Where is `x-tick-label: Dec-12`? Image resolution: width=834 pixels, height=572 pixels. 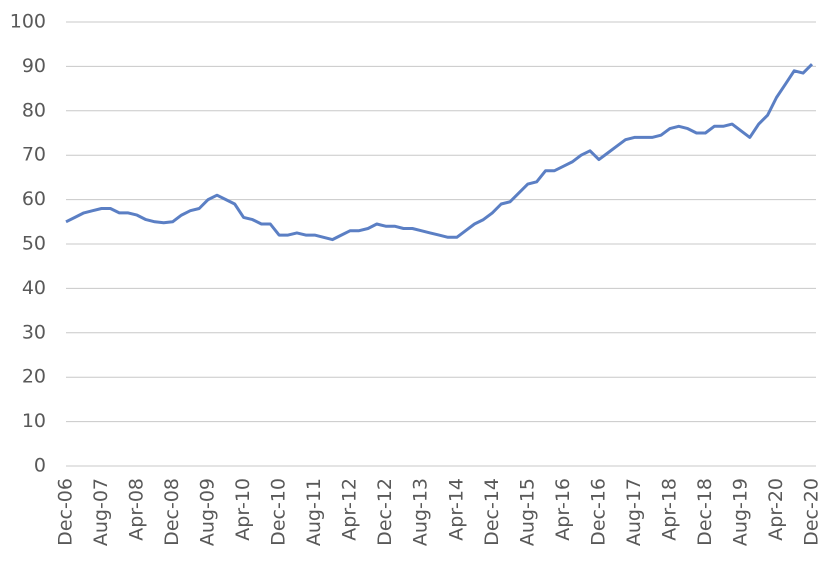 x-tick-label: Dec-12 is located at coordinates (385, 512).